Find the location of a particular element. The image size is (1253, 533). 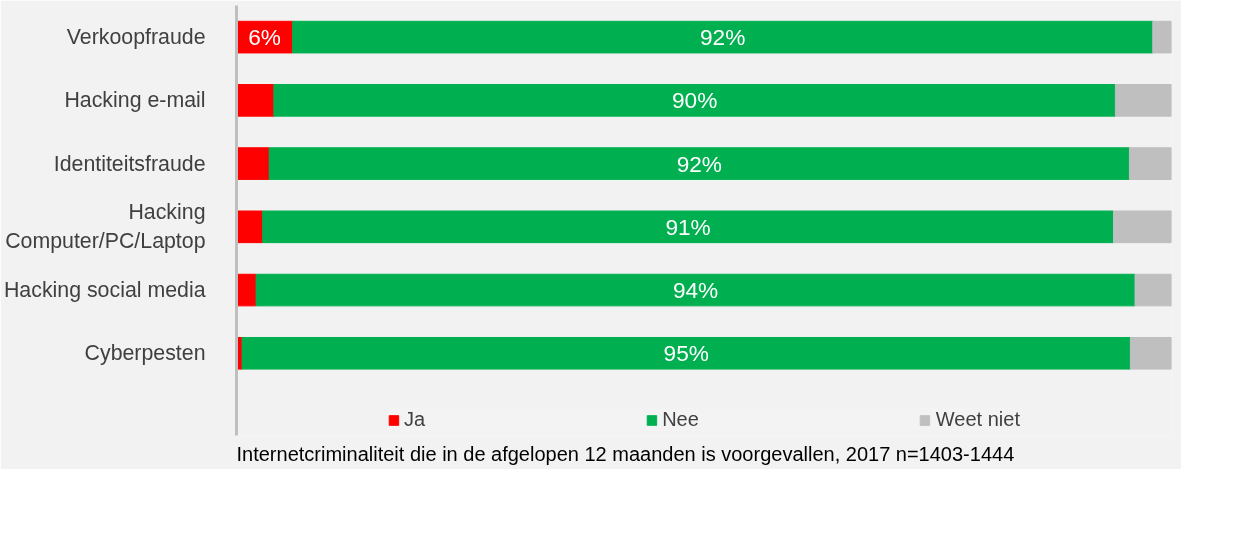

text: Internetcriminaliteit die in de afgelopen 12 maanden is voorgevallen, 2017 n=1403-1444 is located at coordinates (625, 453).